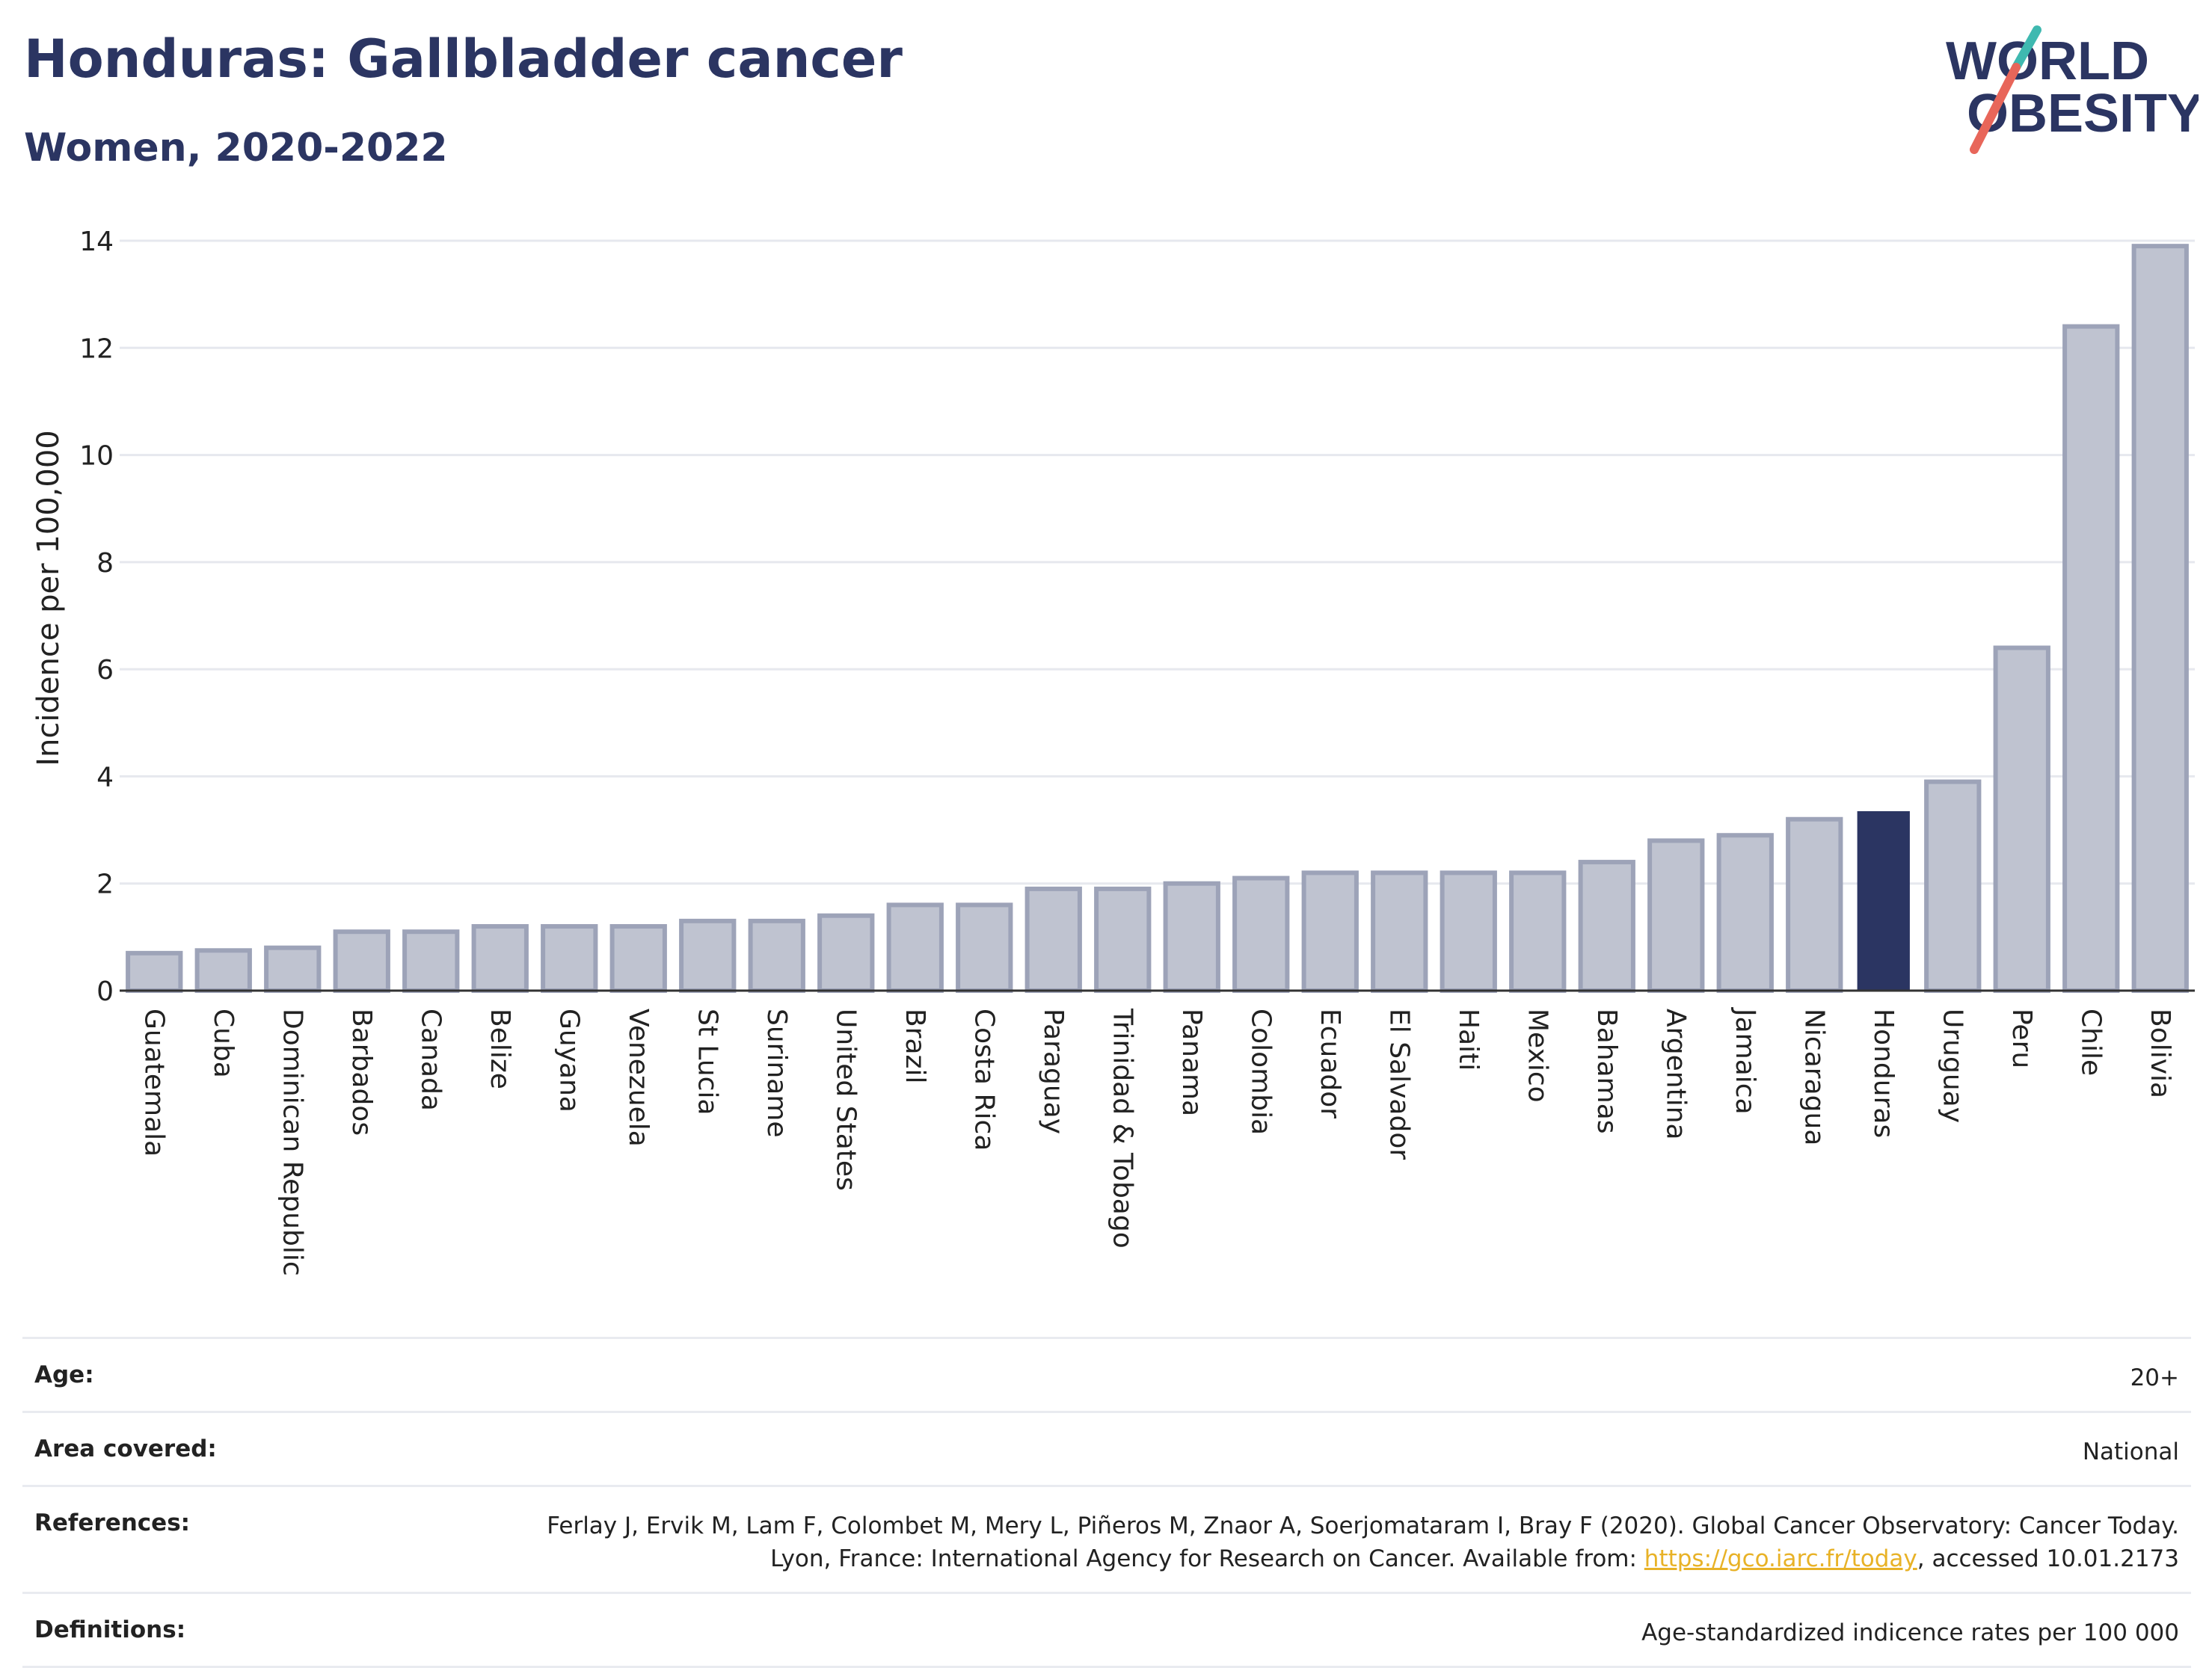 The height and width of the screenshot is (1668, 2212). What do you see at coordinates (1399, 932) in the screenshot?
I see `bar-el-salvador` at bounding box center [1399, 932].